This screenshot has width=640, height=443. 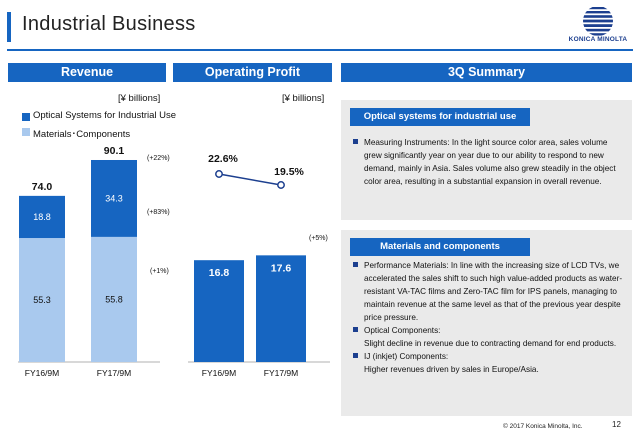 I want to click on revenue-total-label-fy17: 90.1, so click(x=114, y=151).